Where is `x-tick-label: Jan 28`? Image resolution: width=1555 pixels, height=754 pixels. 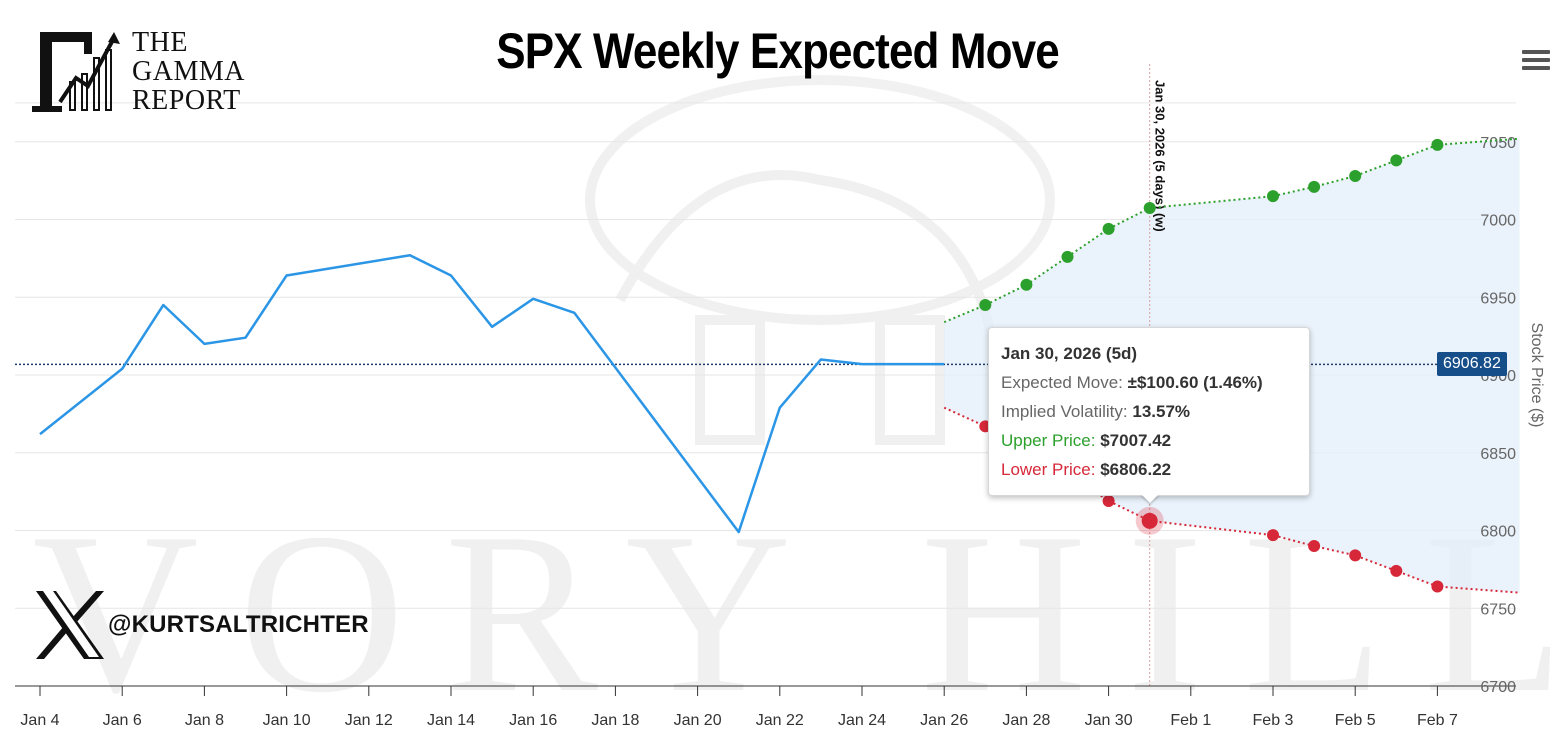 x-tick-label: Jan 28 is located at coordinates (1026, 720).